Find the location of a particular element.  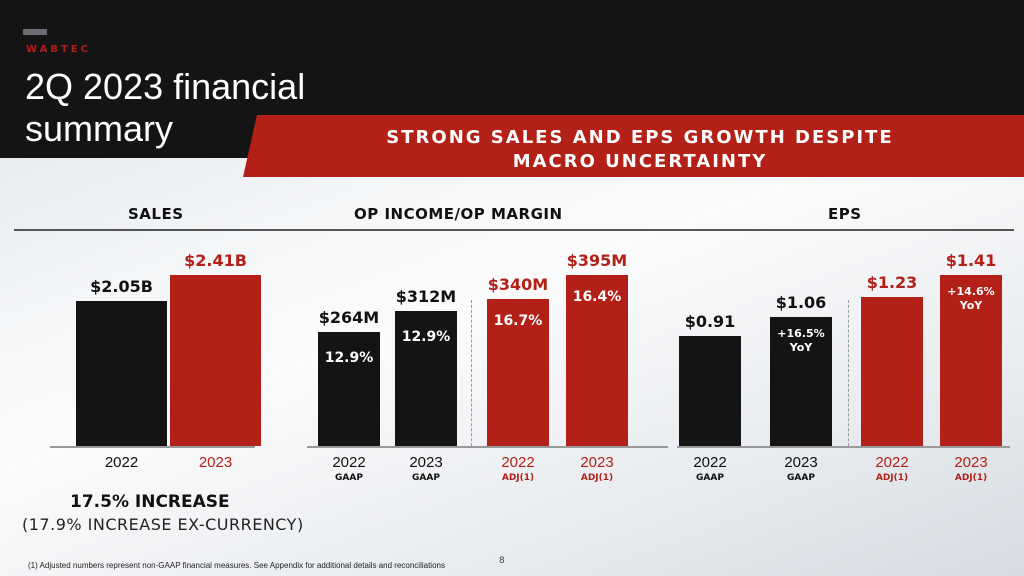

value-label: $1.23 is located at coordinates (892, 282).